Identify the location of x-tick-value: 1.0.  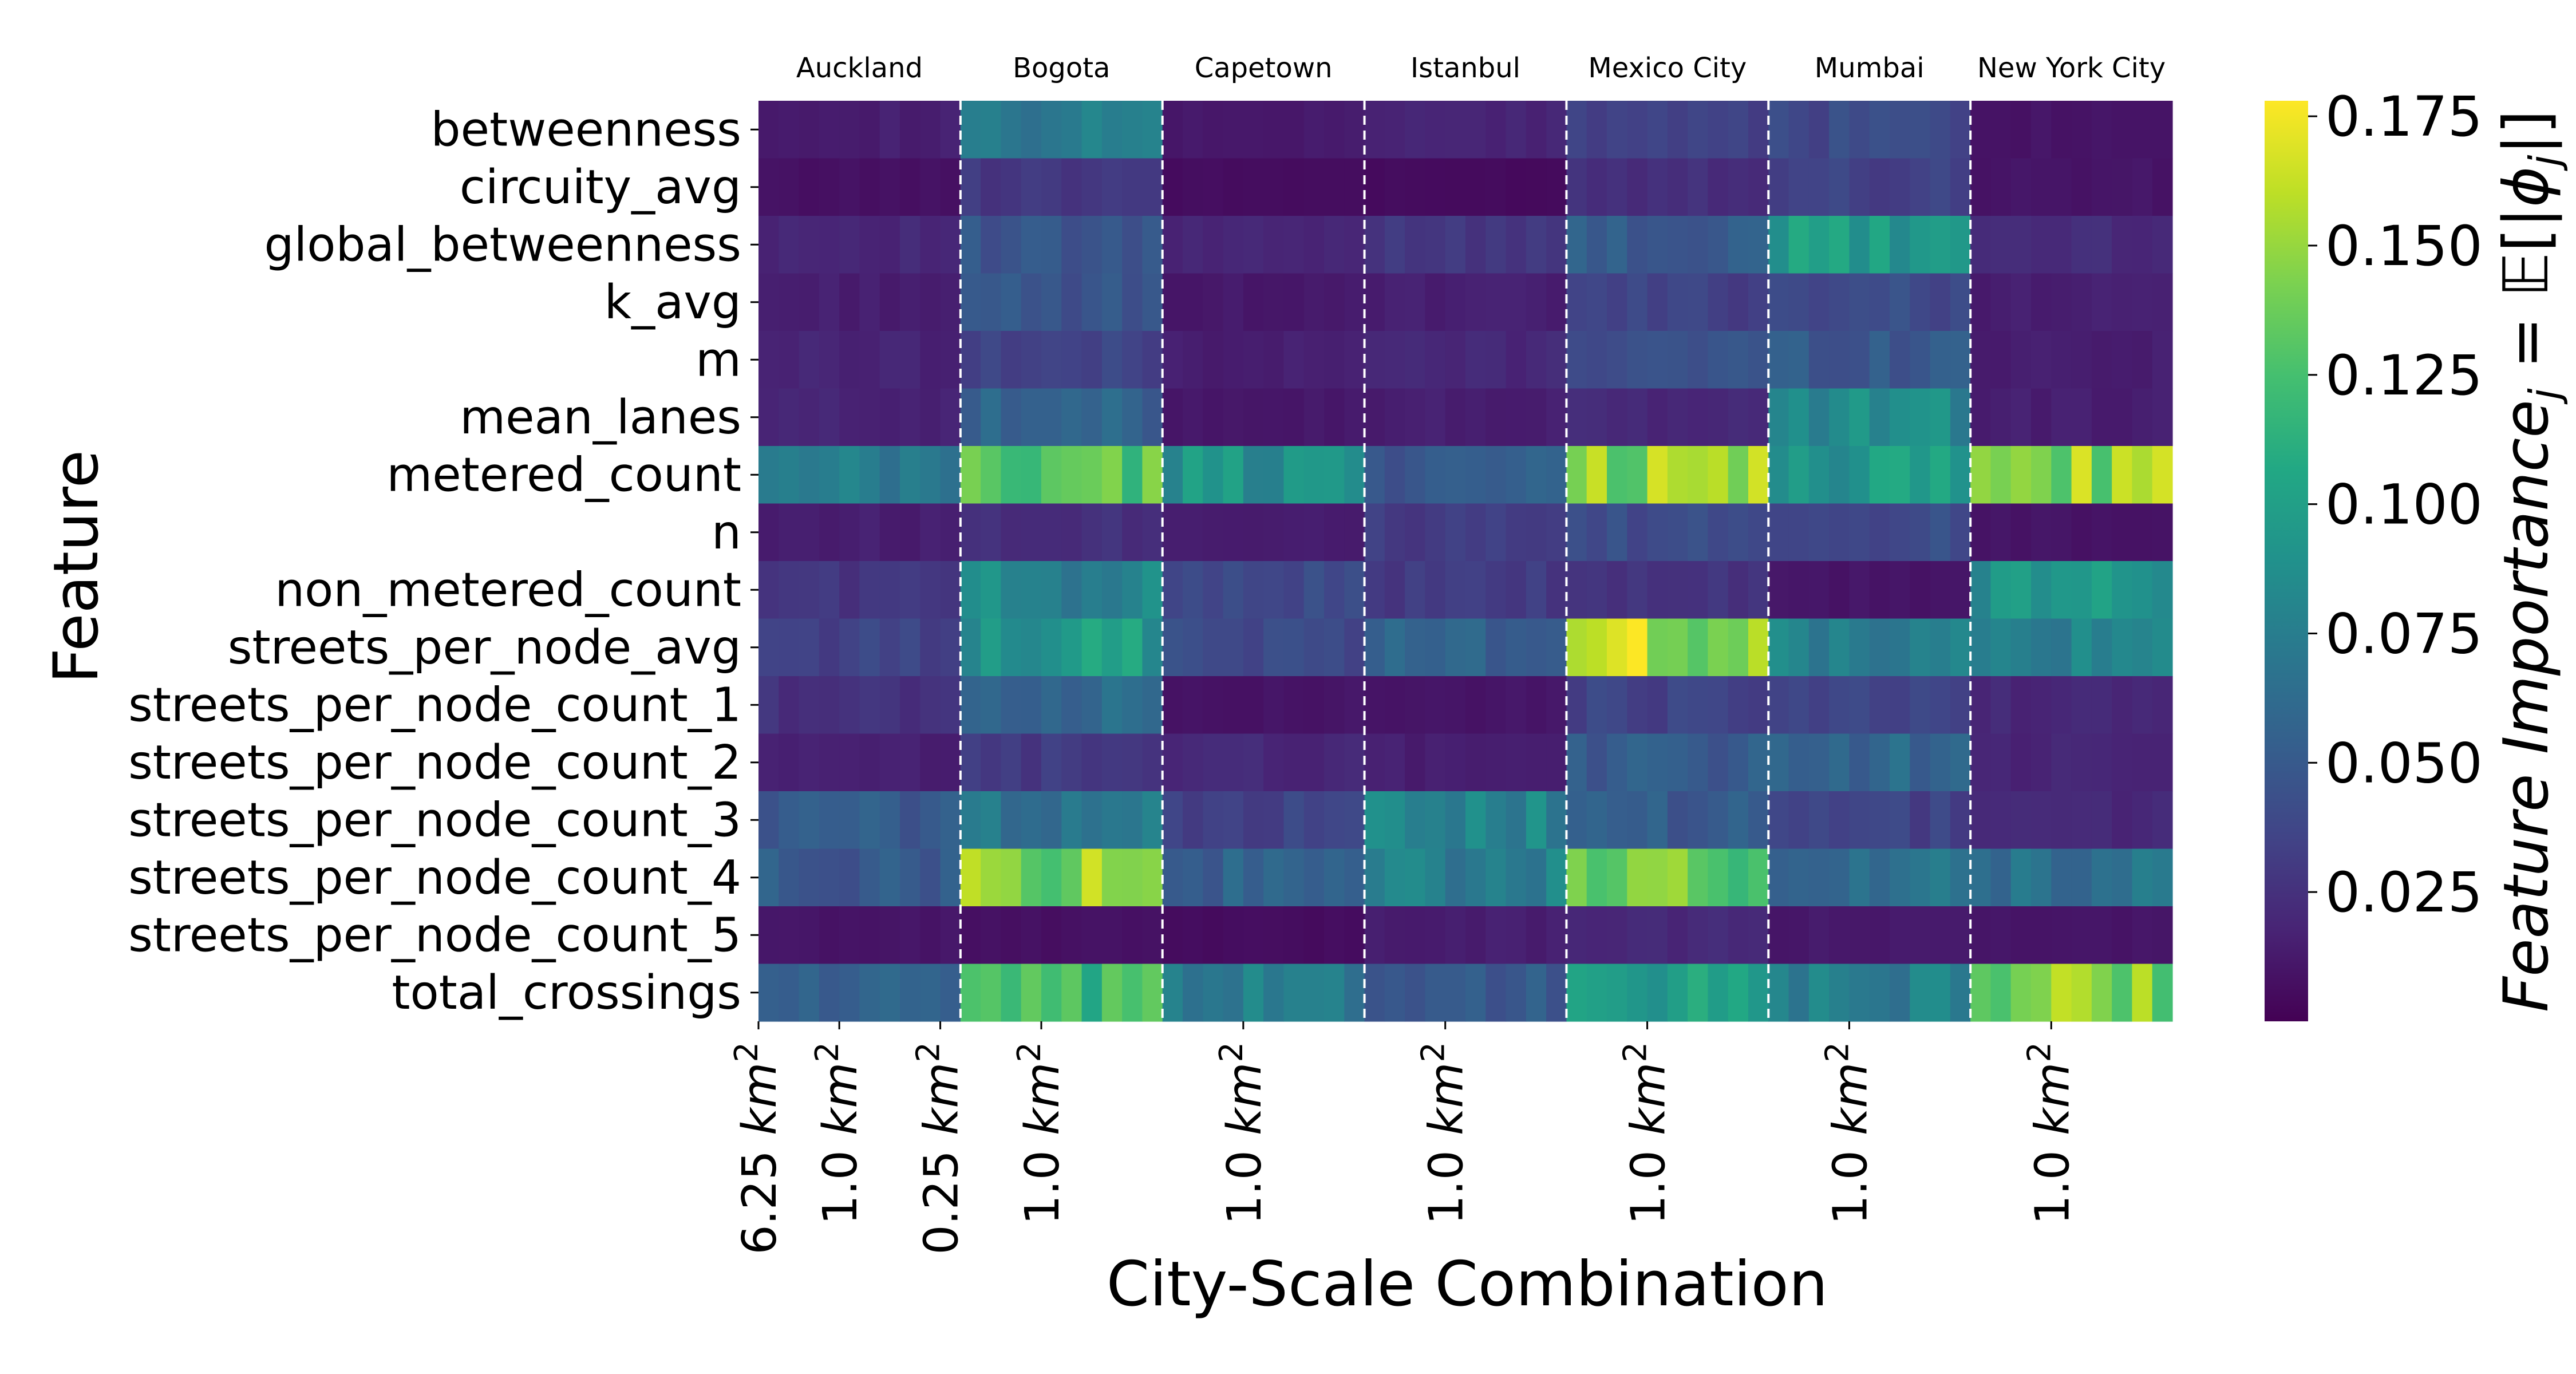
(1447, 1180).